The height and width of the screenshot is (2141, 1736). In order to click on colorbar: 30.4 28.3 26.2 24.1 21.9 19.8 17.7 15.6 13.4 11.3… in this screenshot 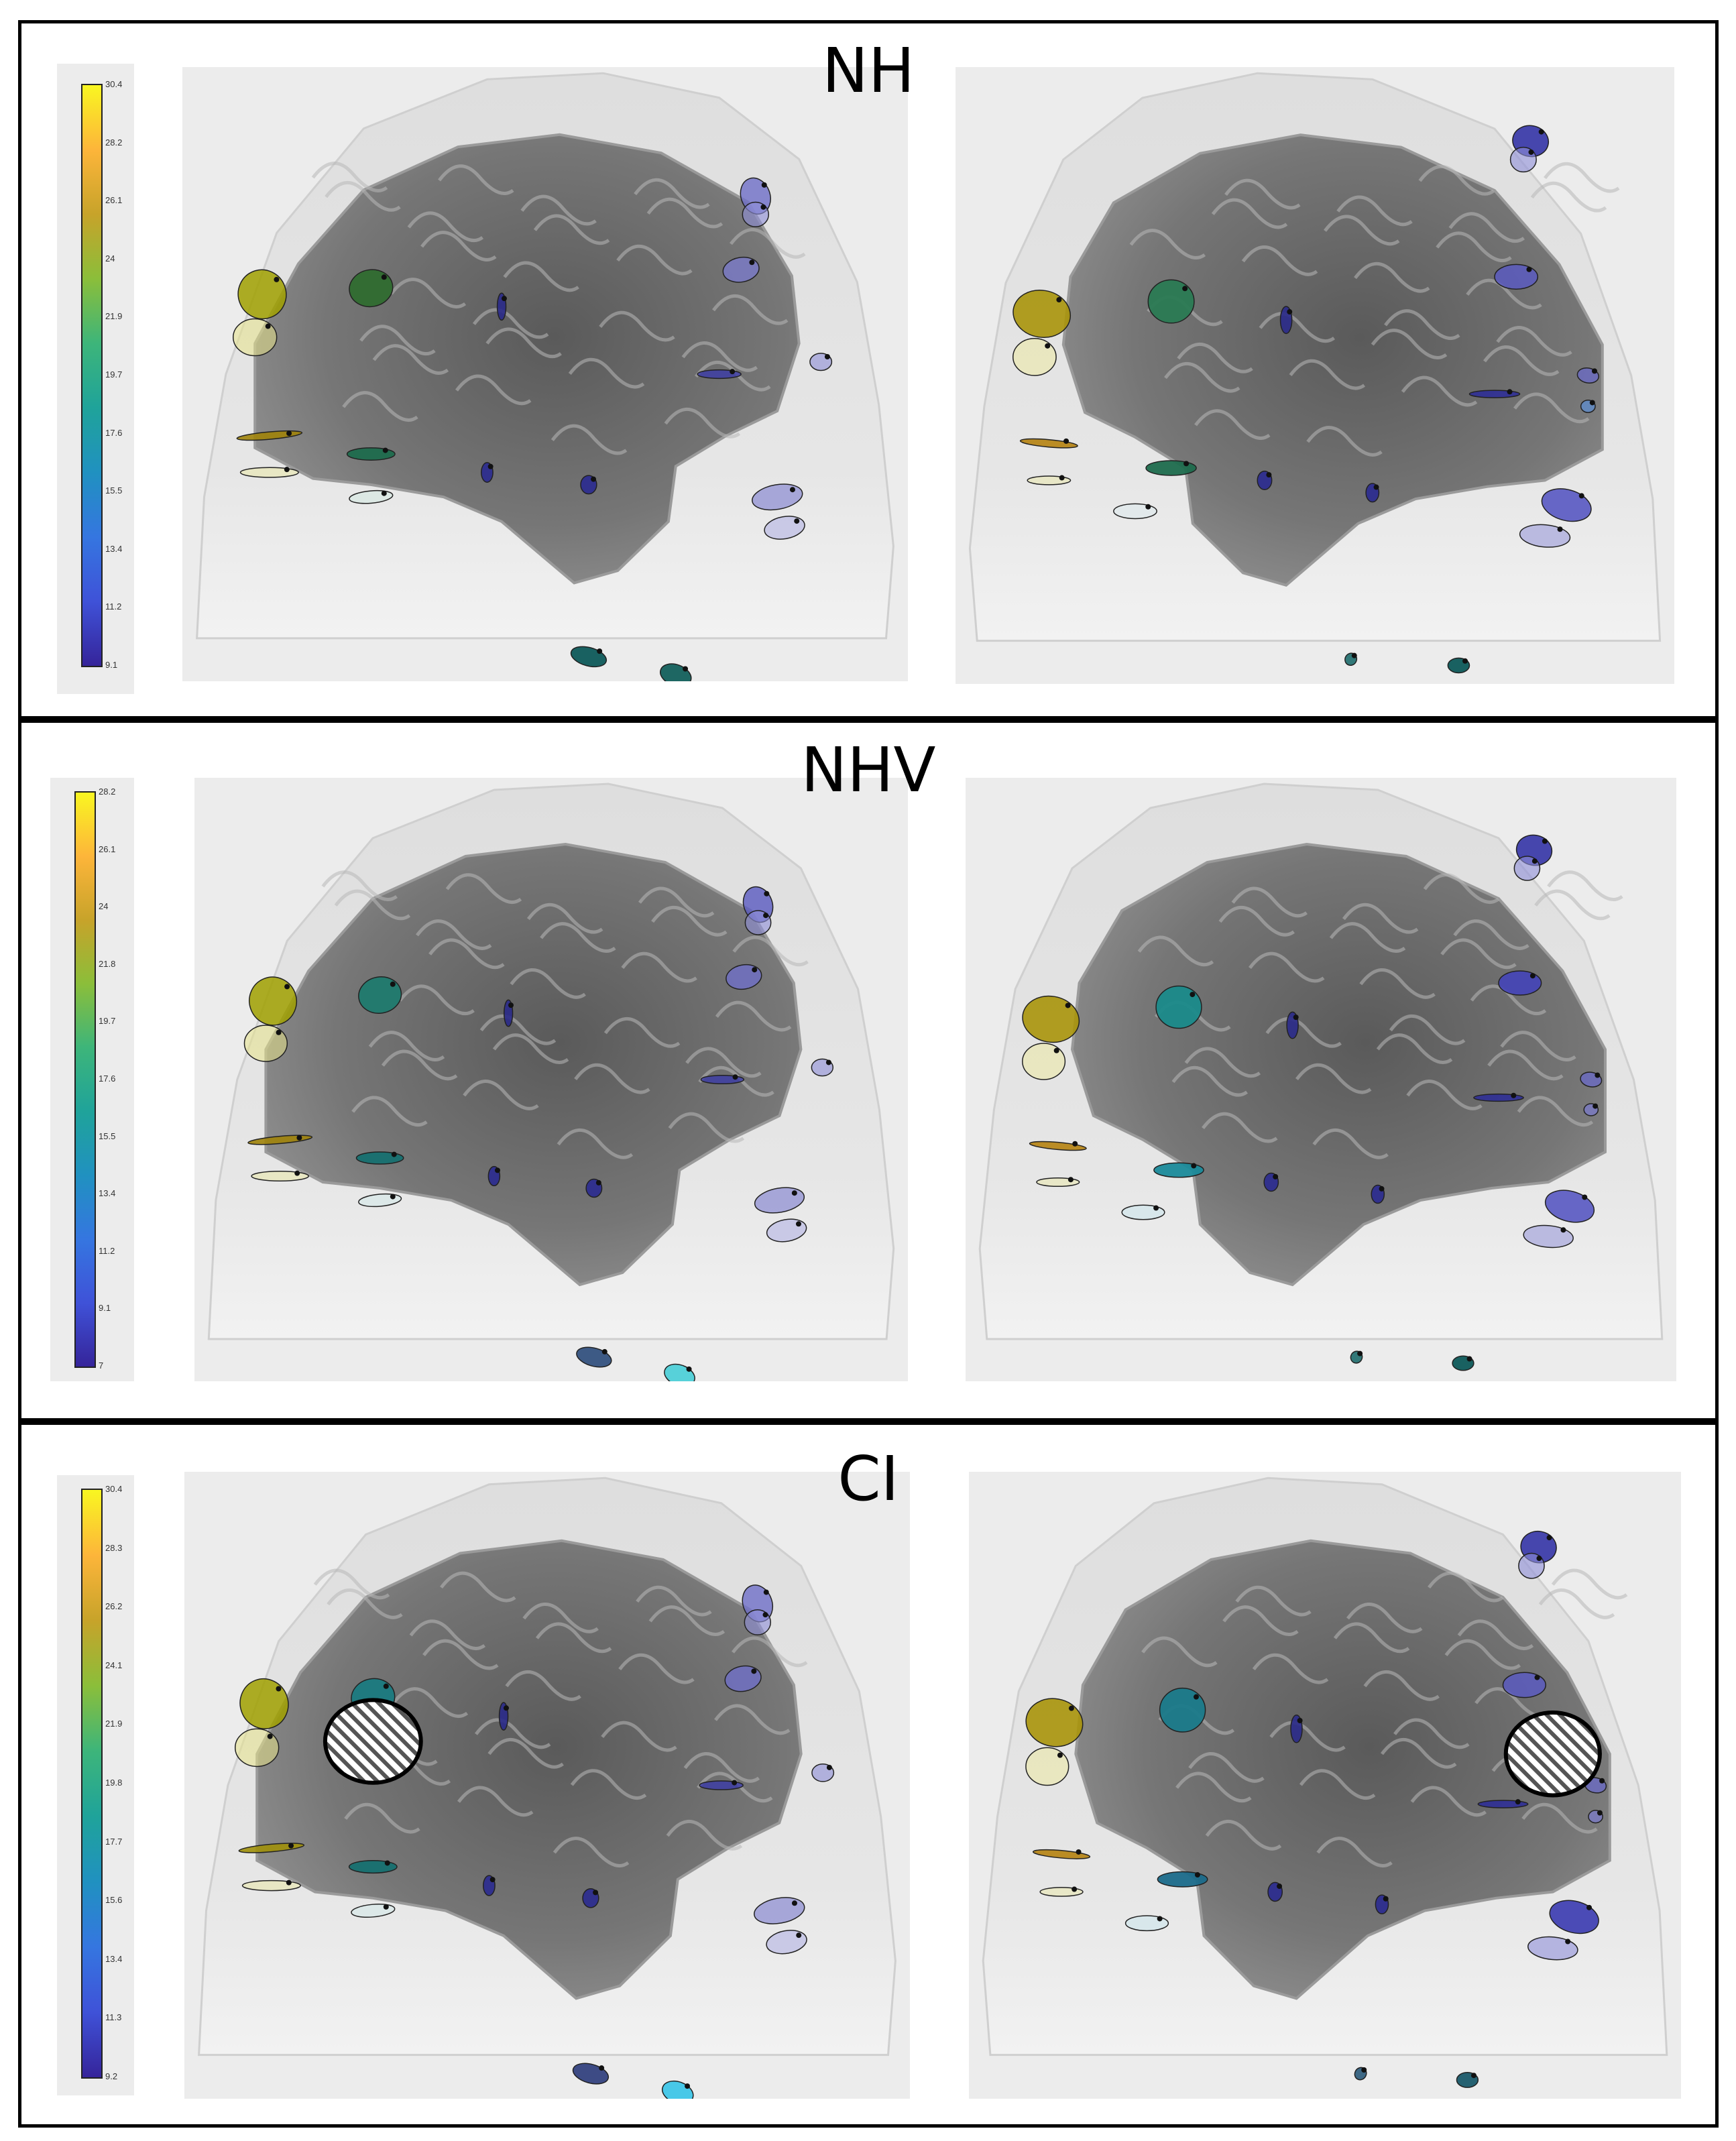, I will do `click(95, 1785)`.